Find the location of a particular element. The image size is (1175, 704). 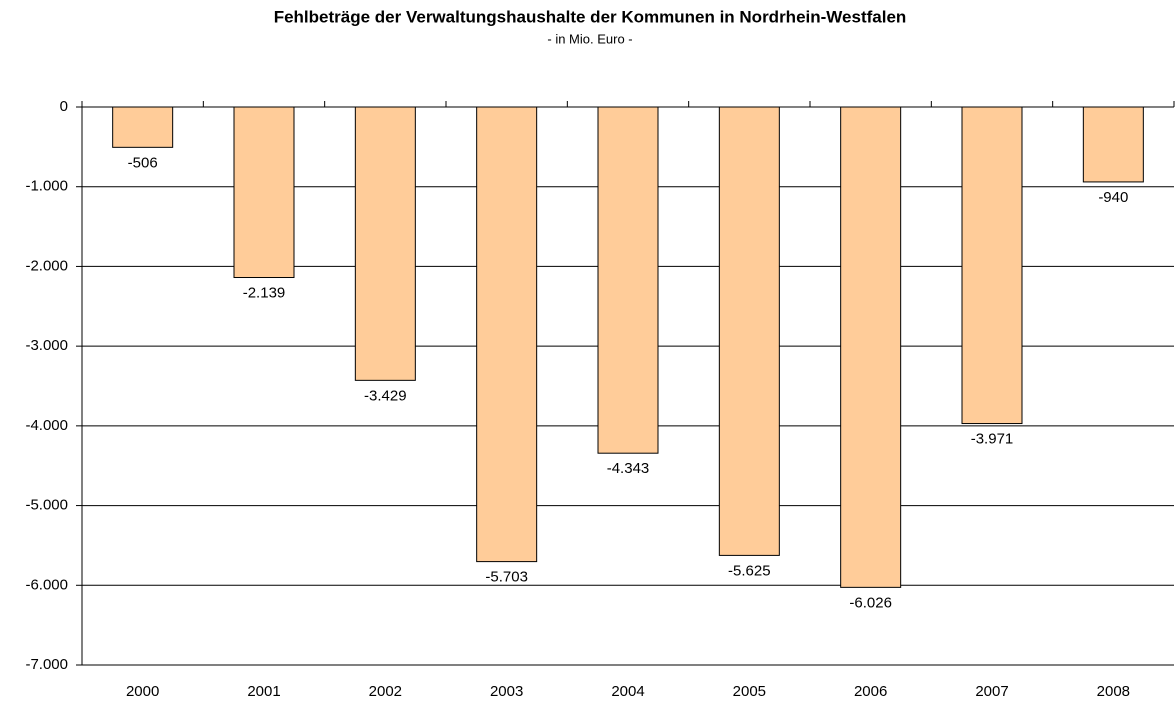

y-tick-label: -4.000 is located at coordinates (46, 425).